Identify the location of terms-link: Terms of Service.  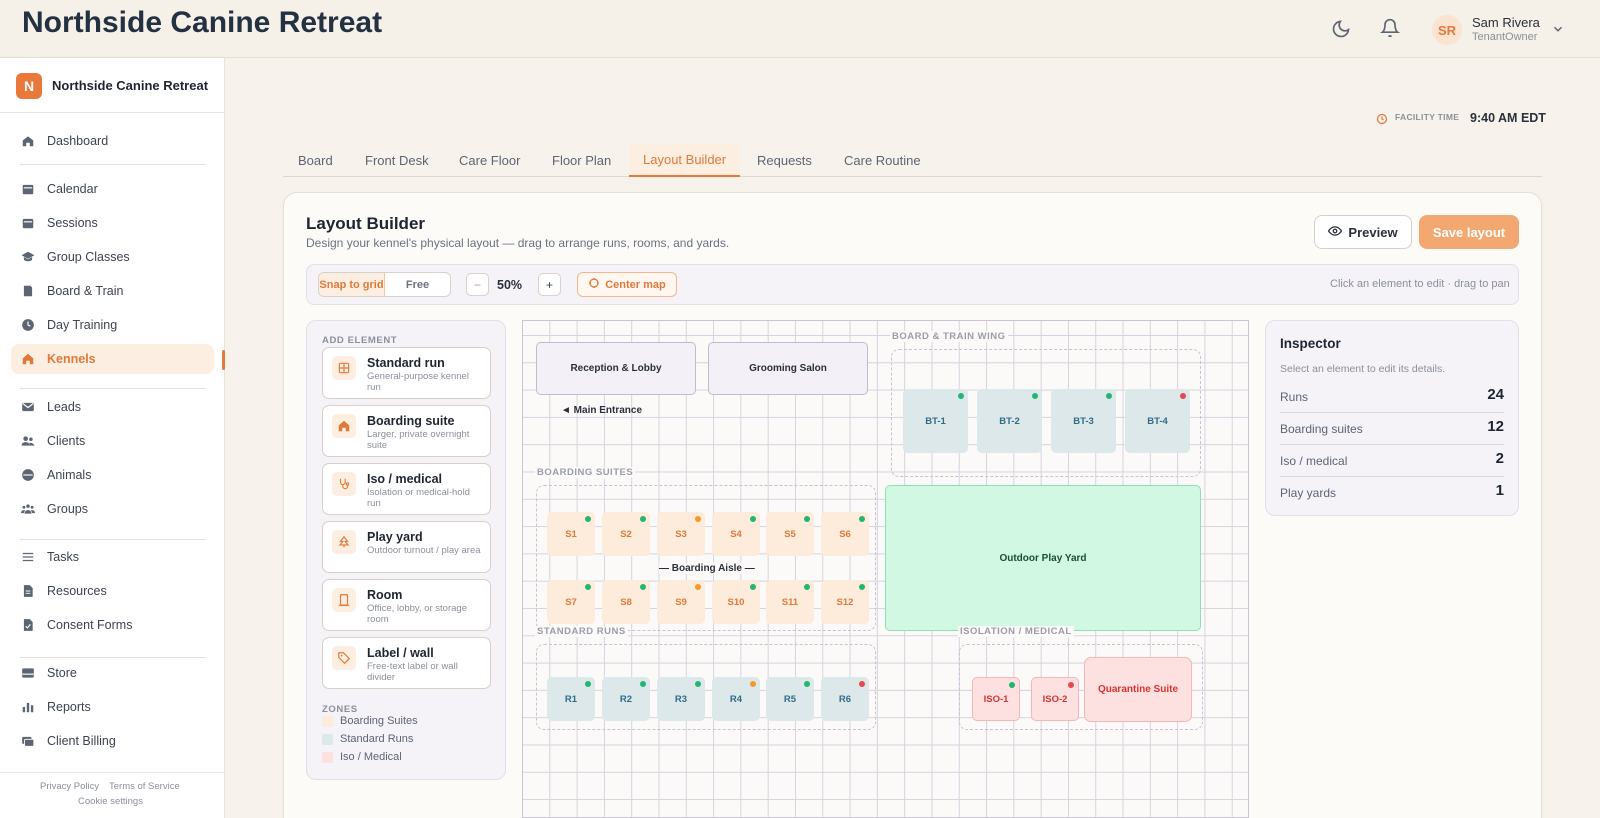
(144, 786).